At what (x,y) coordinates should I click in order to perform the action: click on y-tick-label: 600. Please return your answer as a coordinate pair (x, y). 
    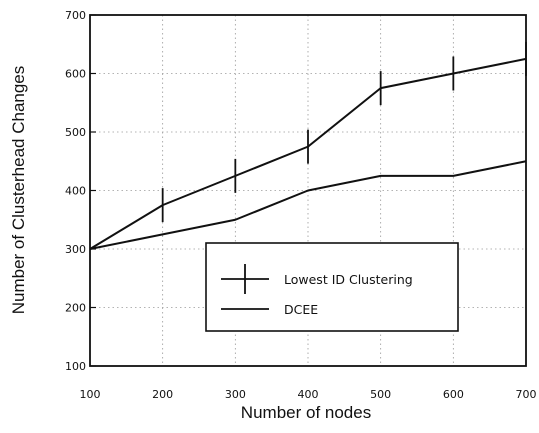
    Looking at the image, I should click on (75, 74).